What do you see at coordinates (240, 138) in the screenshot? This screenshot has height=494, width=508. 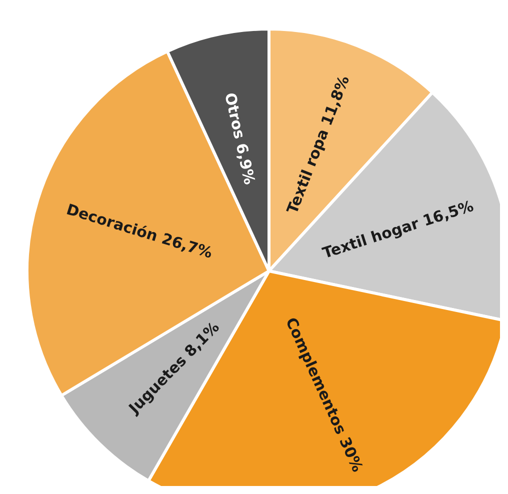 I see `slice-label: Otros 6,9%` at bounding box center [240, 138].